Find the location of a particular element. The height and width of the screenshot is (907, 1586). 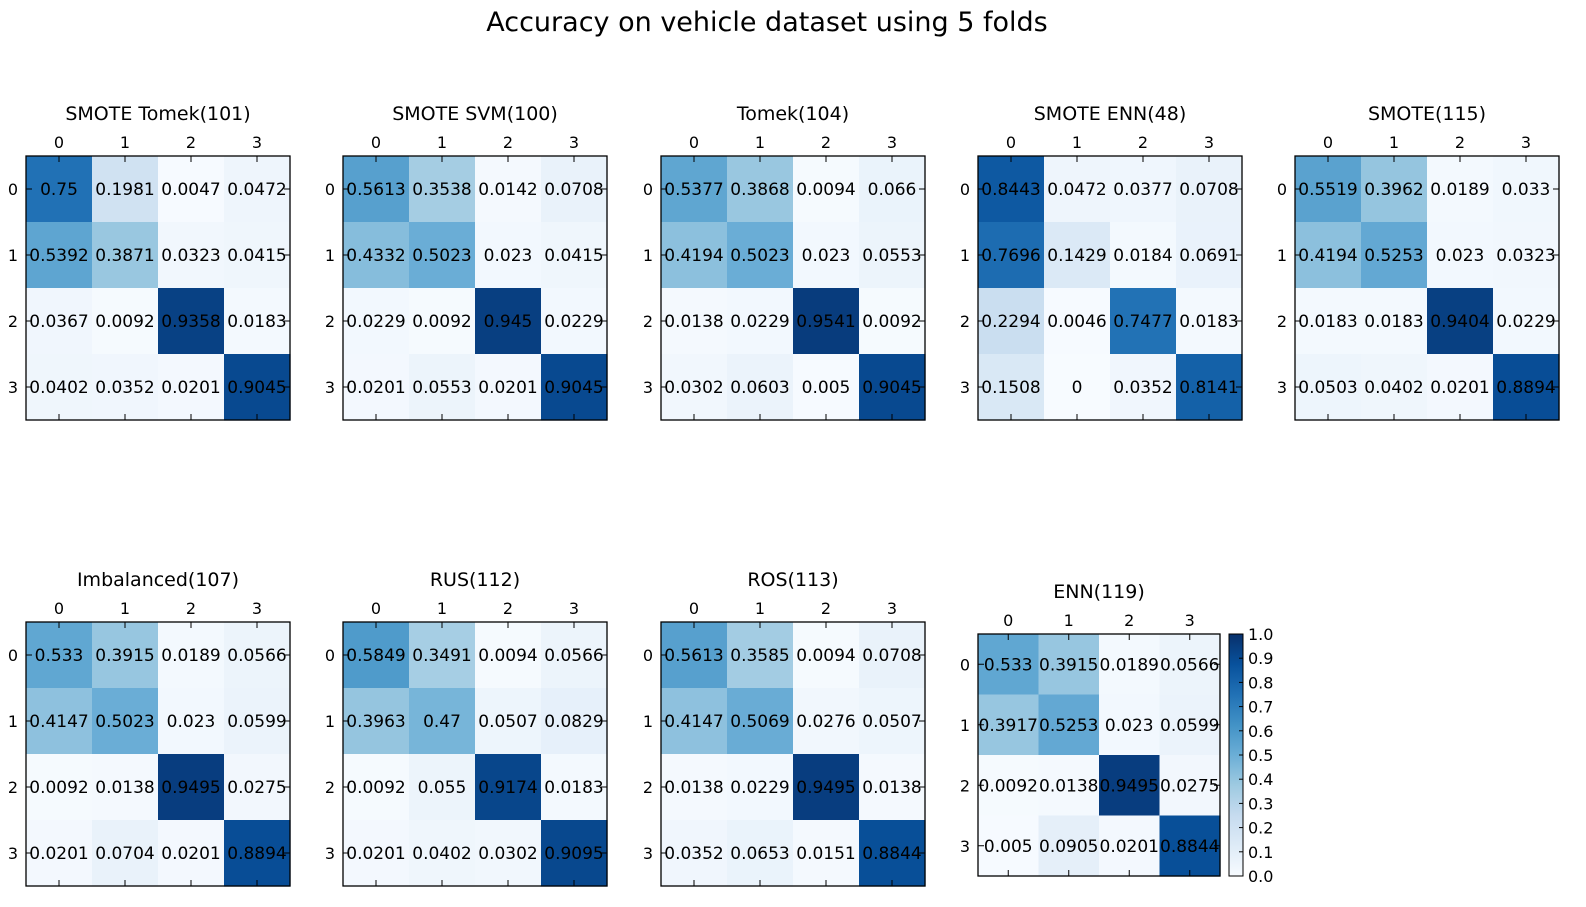

cell-value-label: 0.0092 is located at coordinates (1008, 786).